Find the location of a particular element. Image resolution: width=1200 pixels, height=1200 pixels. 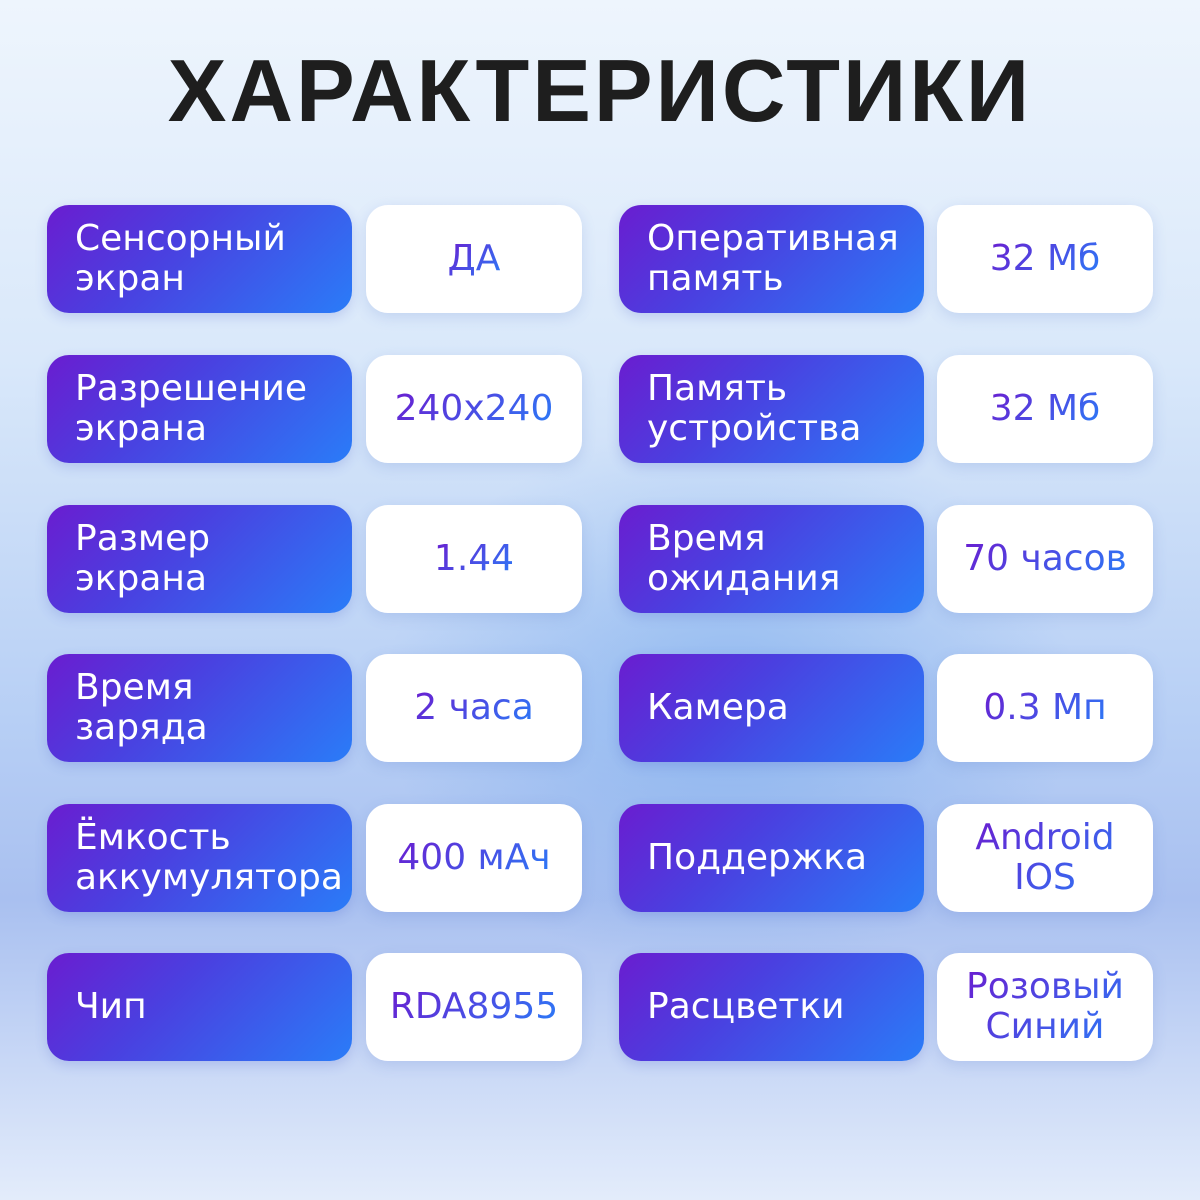

spec-label-text: Время заряда is located at coordinates (141, 707).